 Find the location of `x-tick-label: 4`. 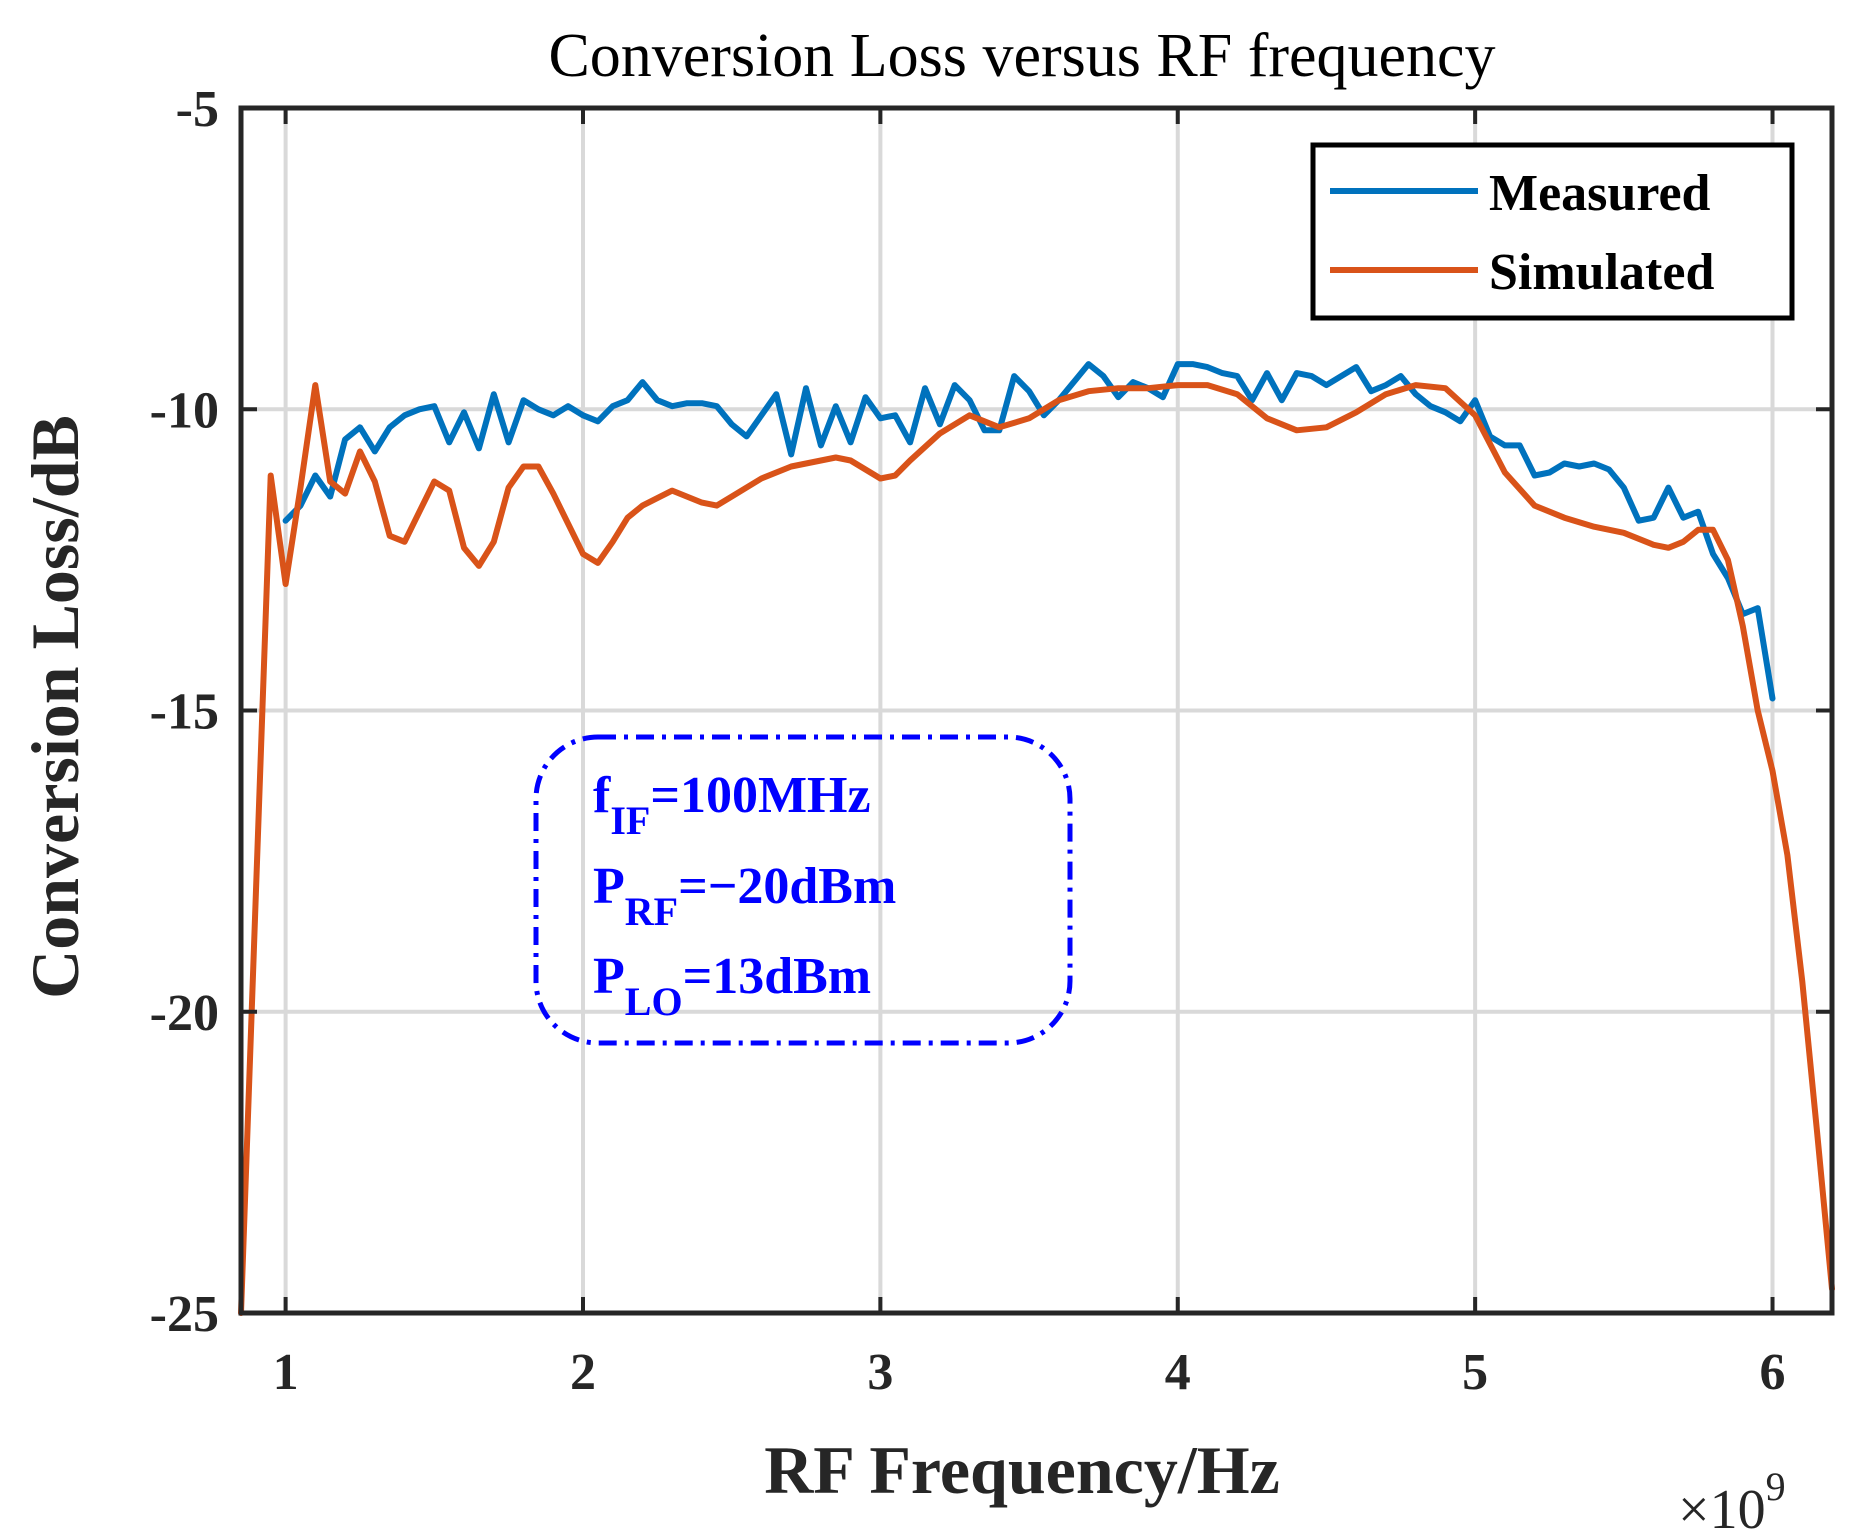

x-tick-label: 4 is located at coordinates (1178, 1372).